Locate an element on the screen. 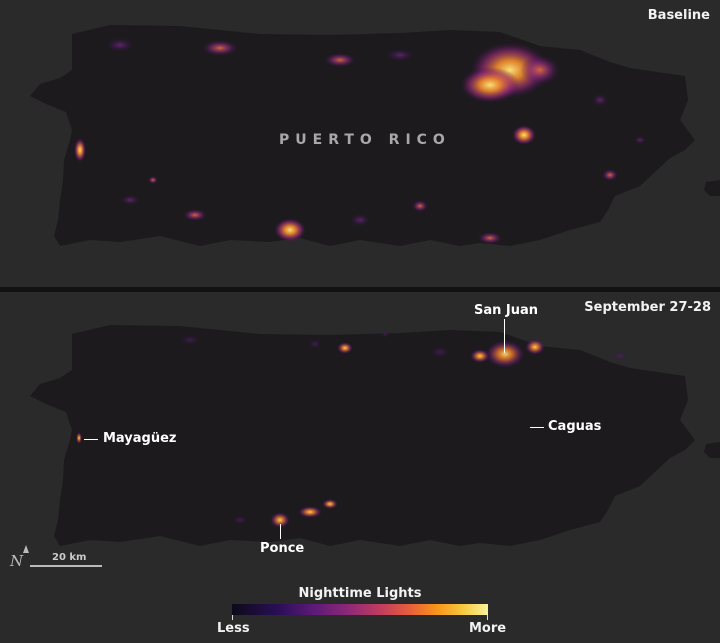 This screenshot has height=643, width=720. legend-color-ramp is located at coordinates (360, 609).